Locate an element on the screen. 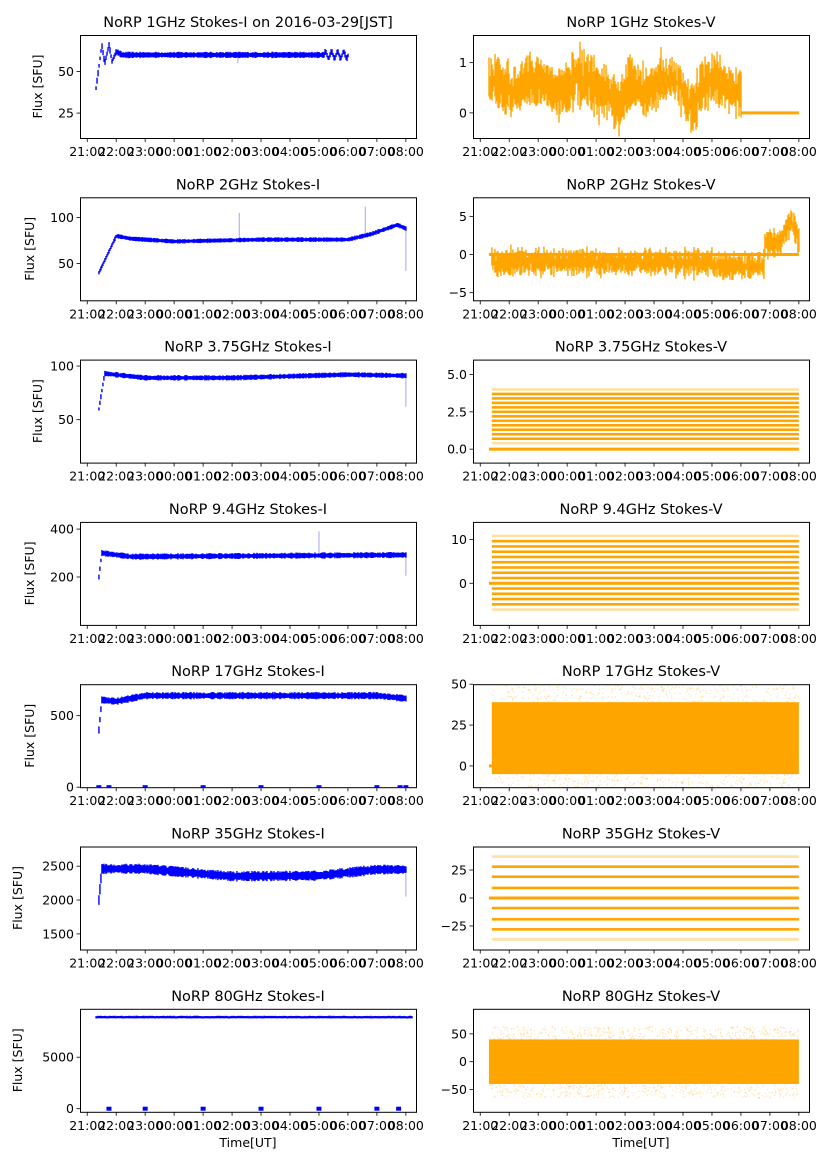 The image size is (827, 1169). plot-area is located at coordinates (222, 66).